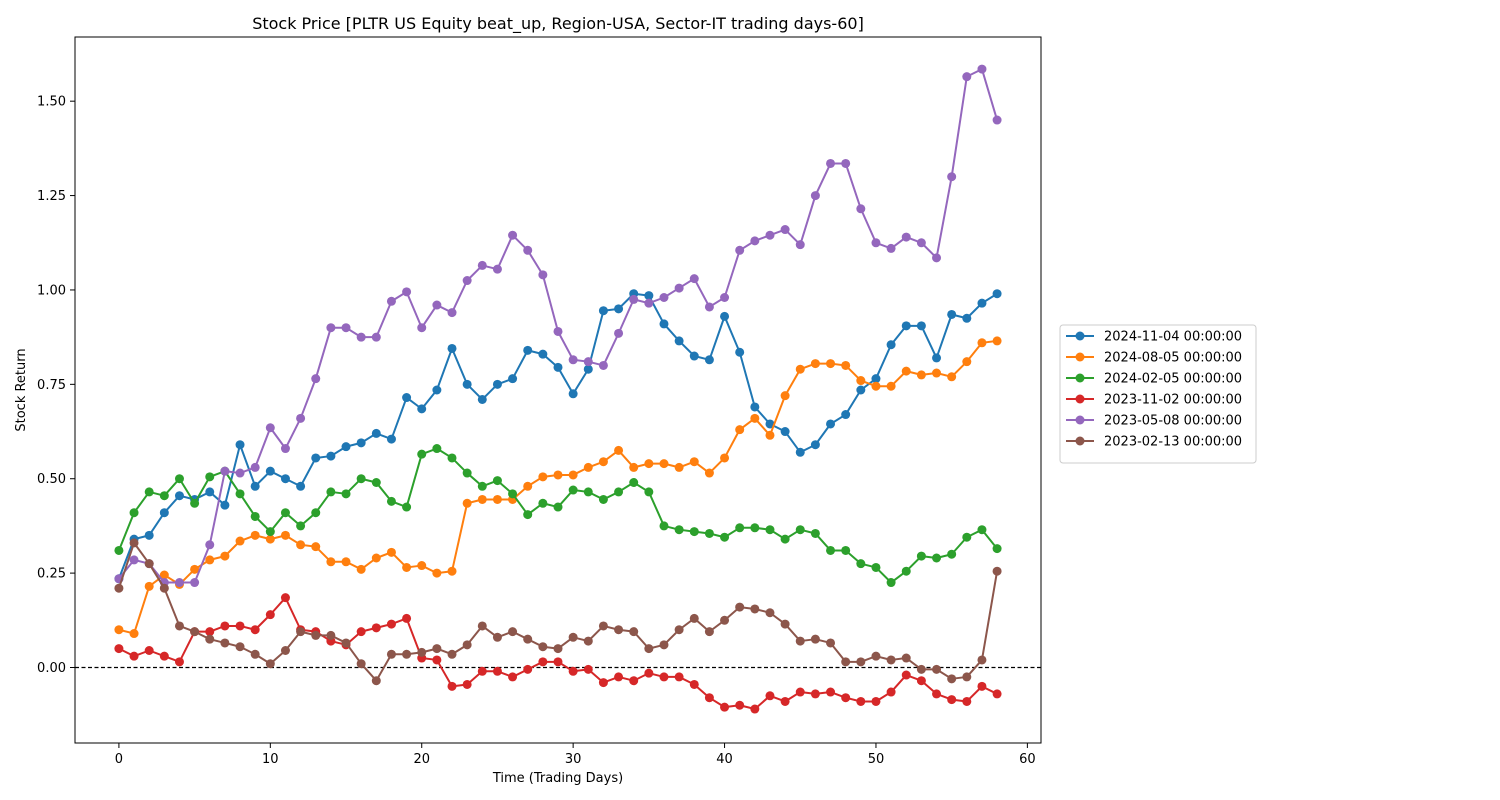  What do you see at coordinates (1173, 337) in the screenshot?
I see `legend-label: 2024-11-04 00:00:00` at bounding box center [1173, 337].